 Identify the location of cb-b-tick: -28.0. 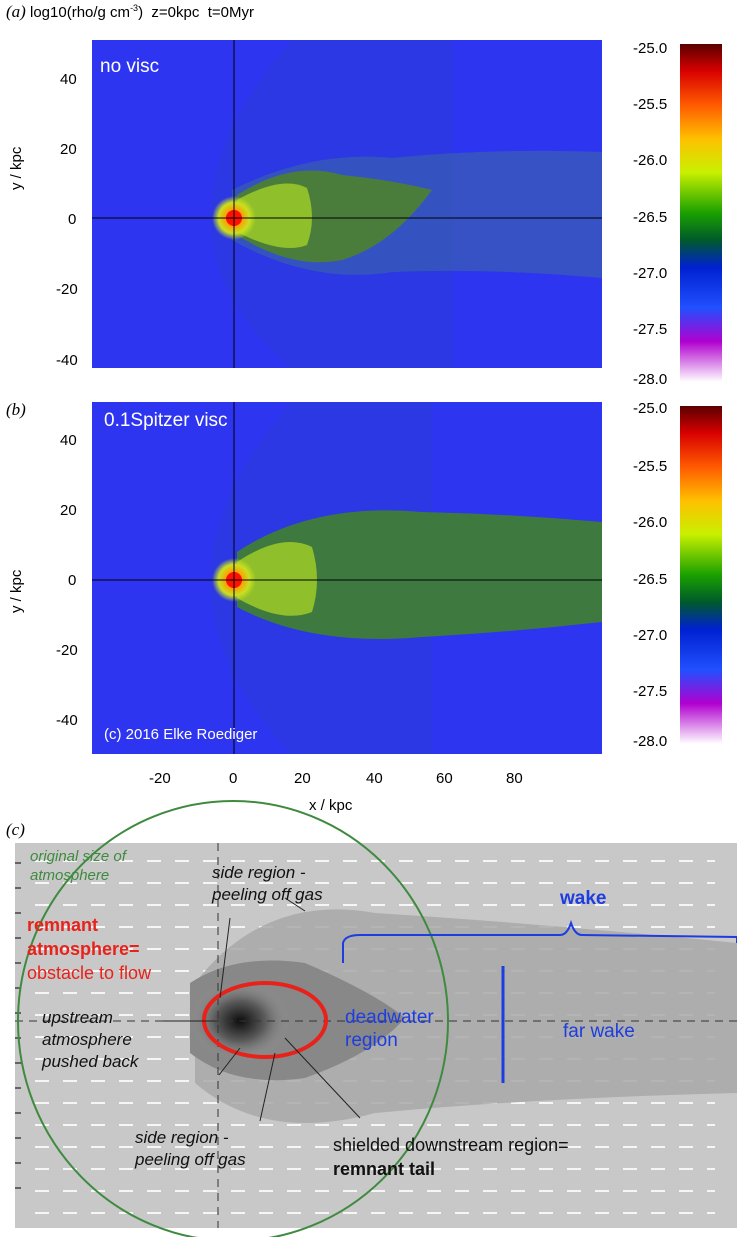
(650, 741).